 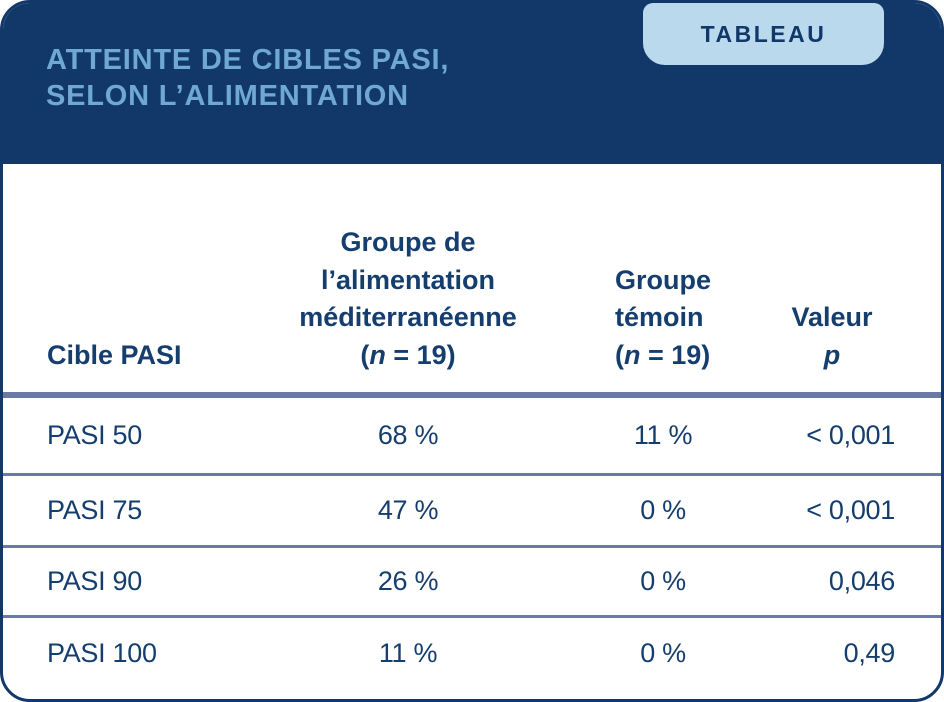 I want to click on tableau-badge: TABLEAU, so click(x=763, y=34).